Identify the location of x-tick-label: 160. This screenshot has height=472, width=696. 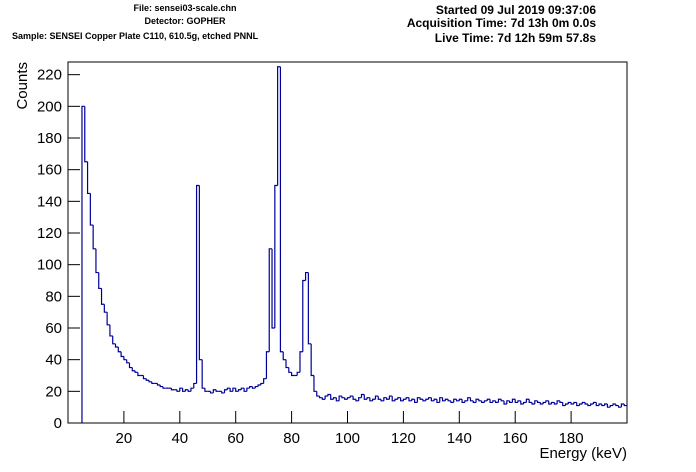
(515, 438).